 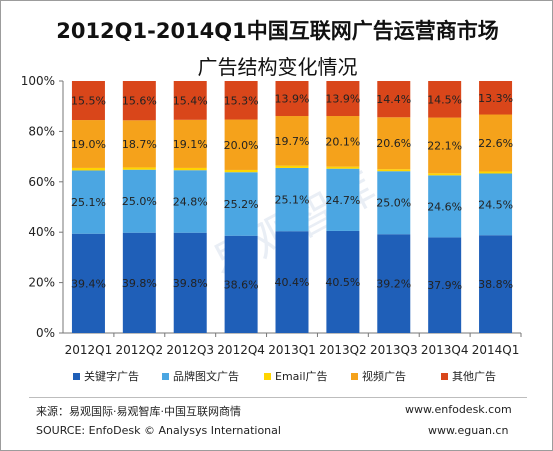 I want to click on data-label: 24.5%, so click(x=495, y=204).